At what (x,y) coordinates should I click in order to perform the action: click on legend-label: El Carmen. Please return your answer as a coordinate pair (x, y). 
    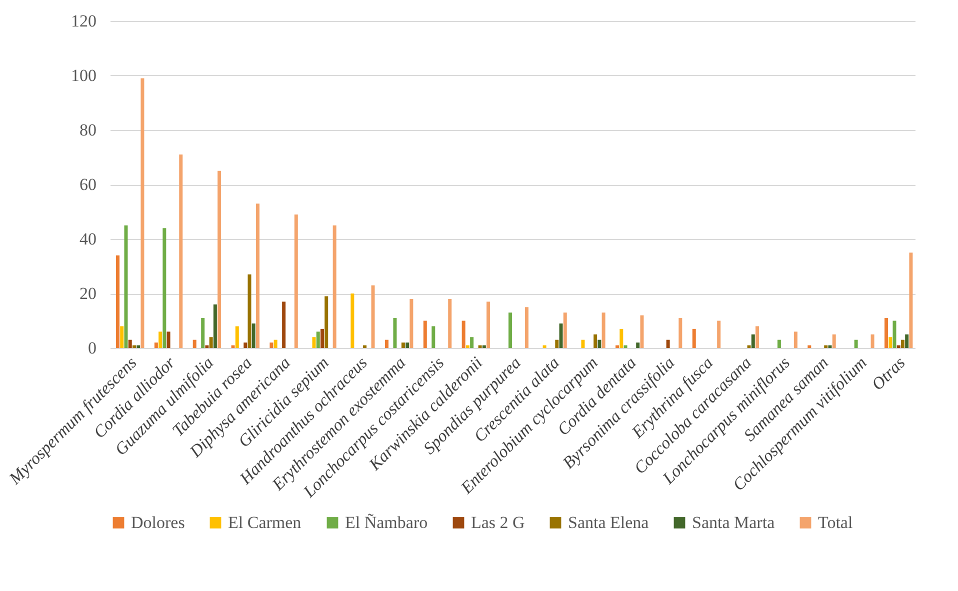
    Looking at the image, I should click on (265, 522).